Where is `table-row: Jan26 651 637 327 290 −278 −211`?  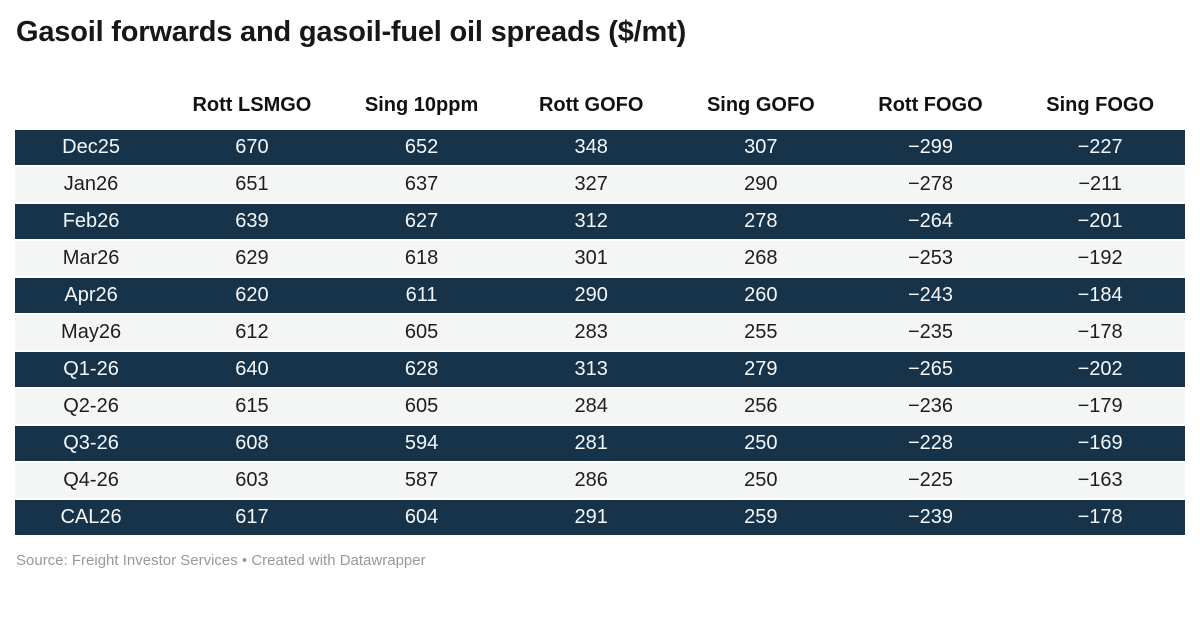 table-row: Jan26 651 637 327 290 −278 −211 is located at coordinates (600, 185).